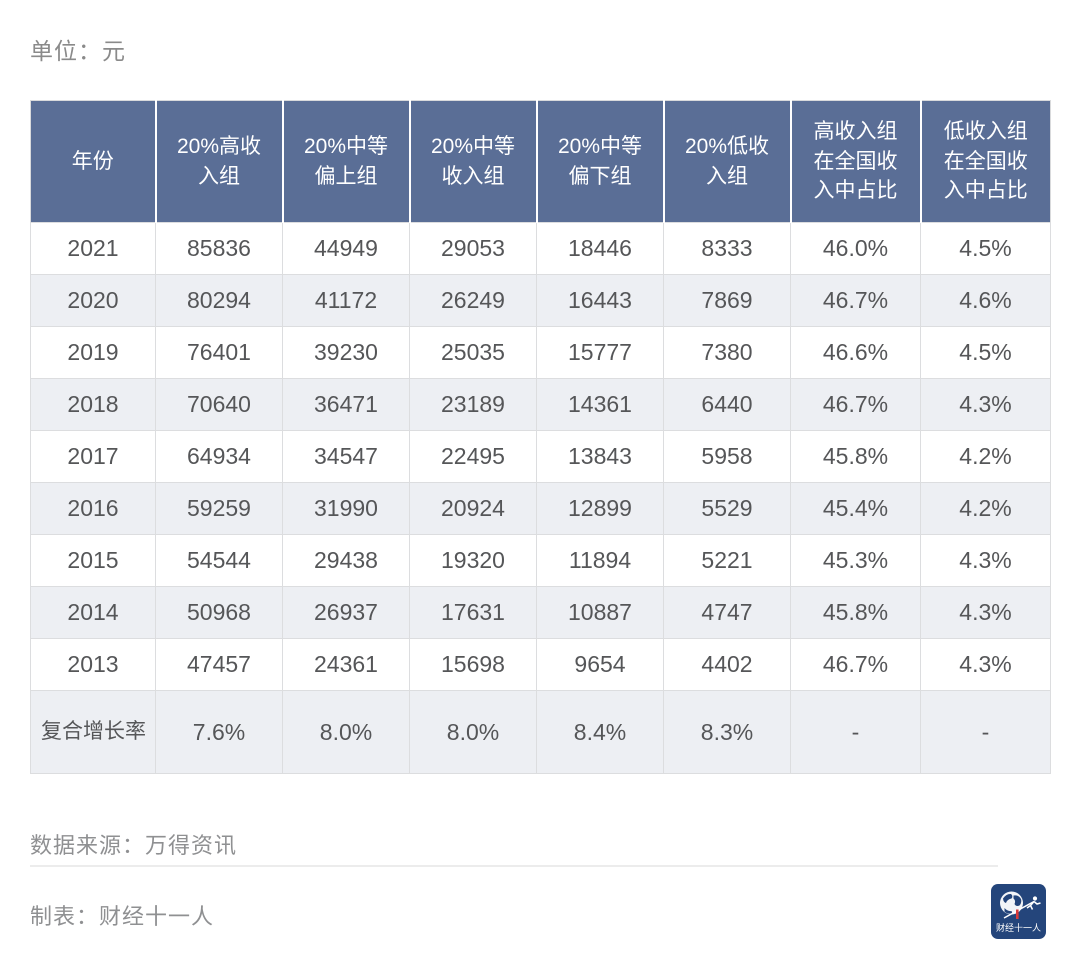 This screenshot has height=975, width=1080. I want to click on table-cell: 54544, so click(219, 560).